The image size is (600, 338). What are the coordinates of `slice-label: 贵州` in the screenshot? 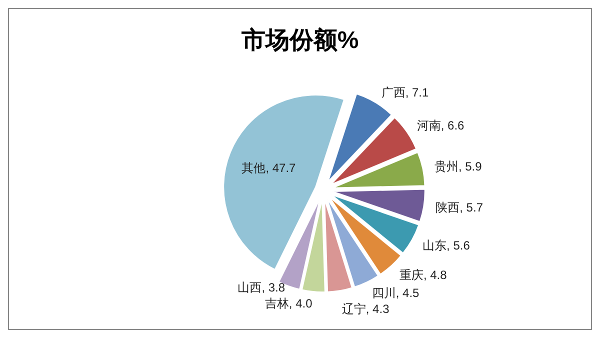 It's located at (446, 166).